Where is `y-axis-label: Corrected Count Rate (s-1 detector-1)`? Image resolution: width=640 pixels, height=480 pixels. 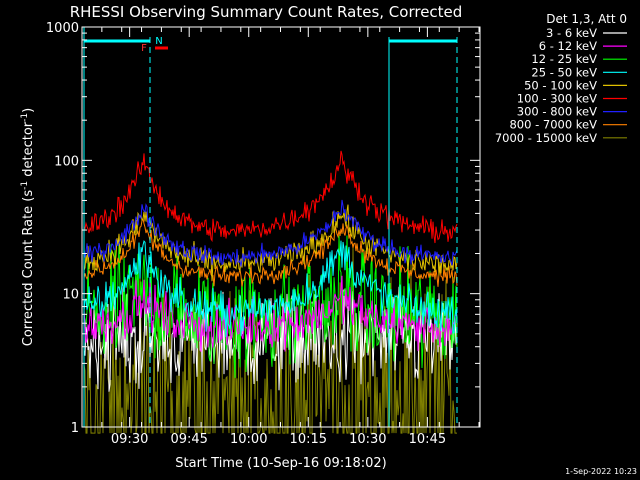
y-axis-label: Corrected Count Rate (s-1 detector-1) is located at coordinates (28, 227).